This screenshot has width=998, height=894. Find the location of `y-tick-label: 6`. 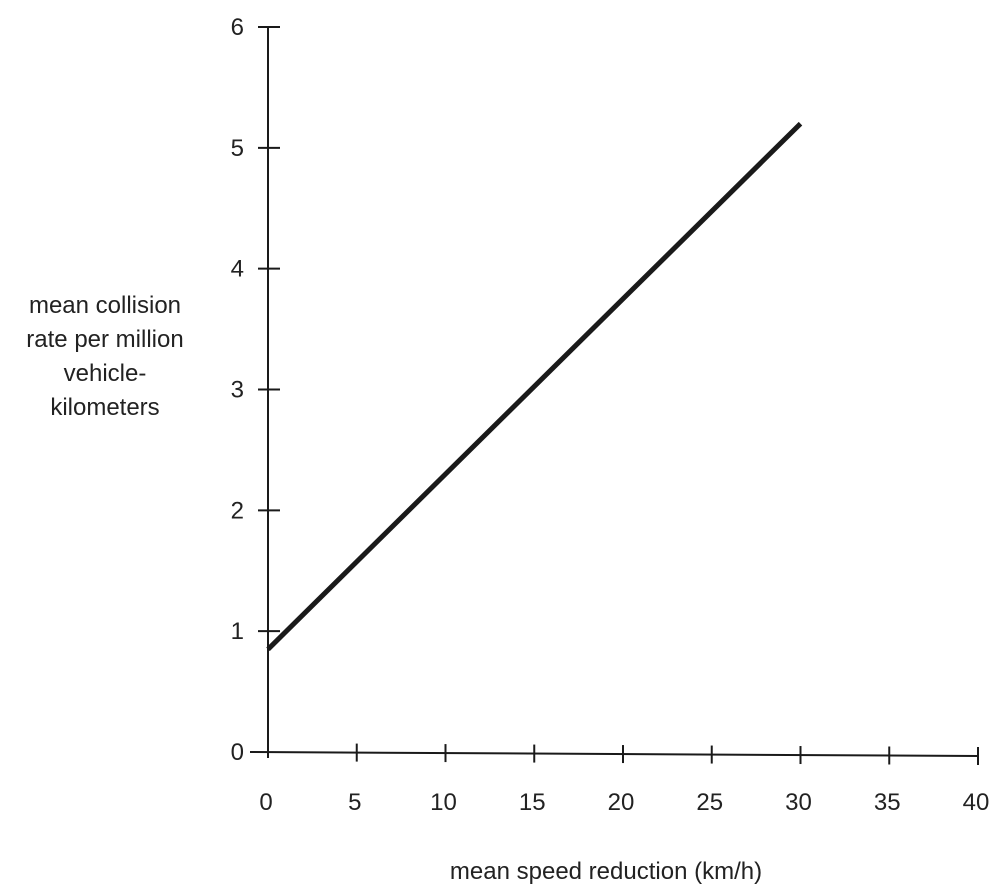

y-tick-label: 6 is located at coordinates (237, 27).